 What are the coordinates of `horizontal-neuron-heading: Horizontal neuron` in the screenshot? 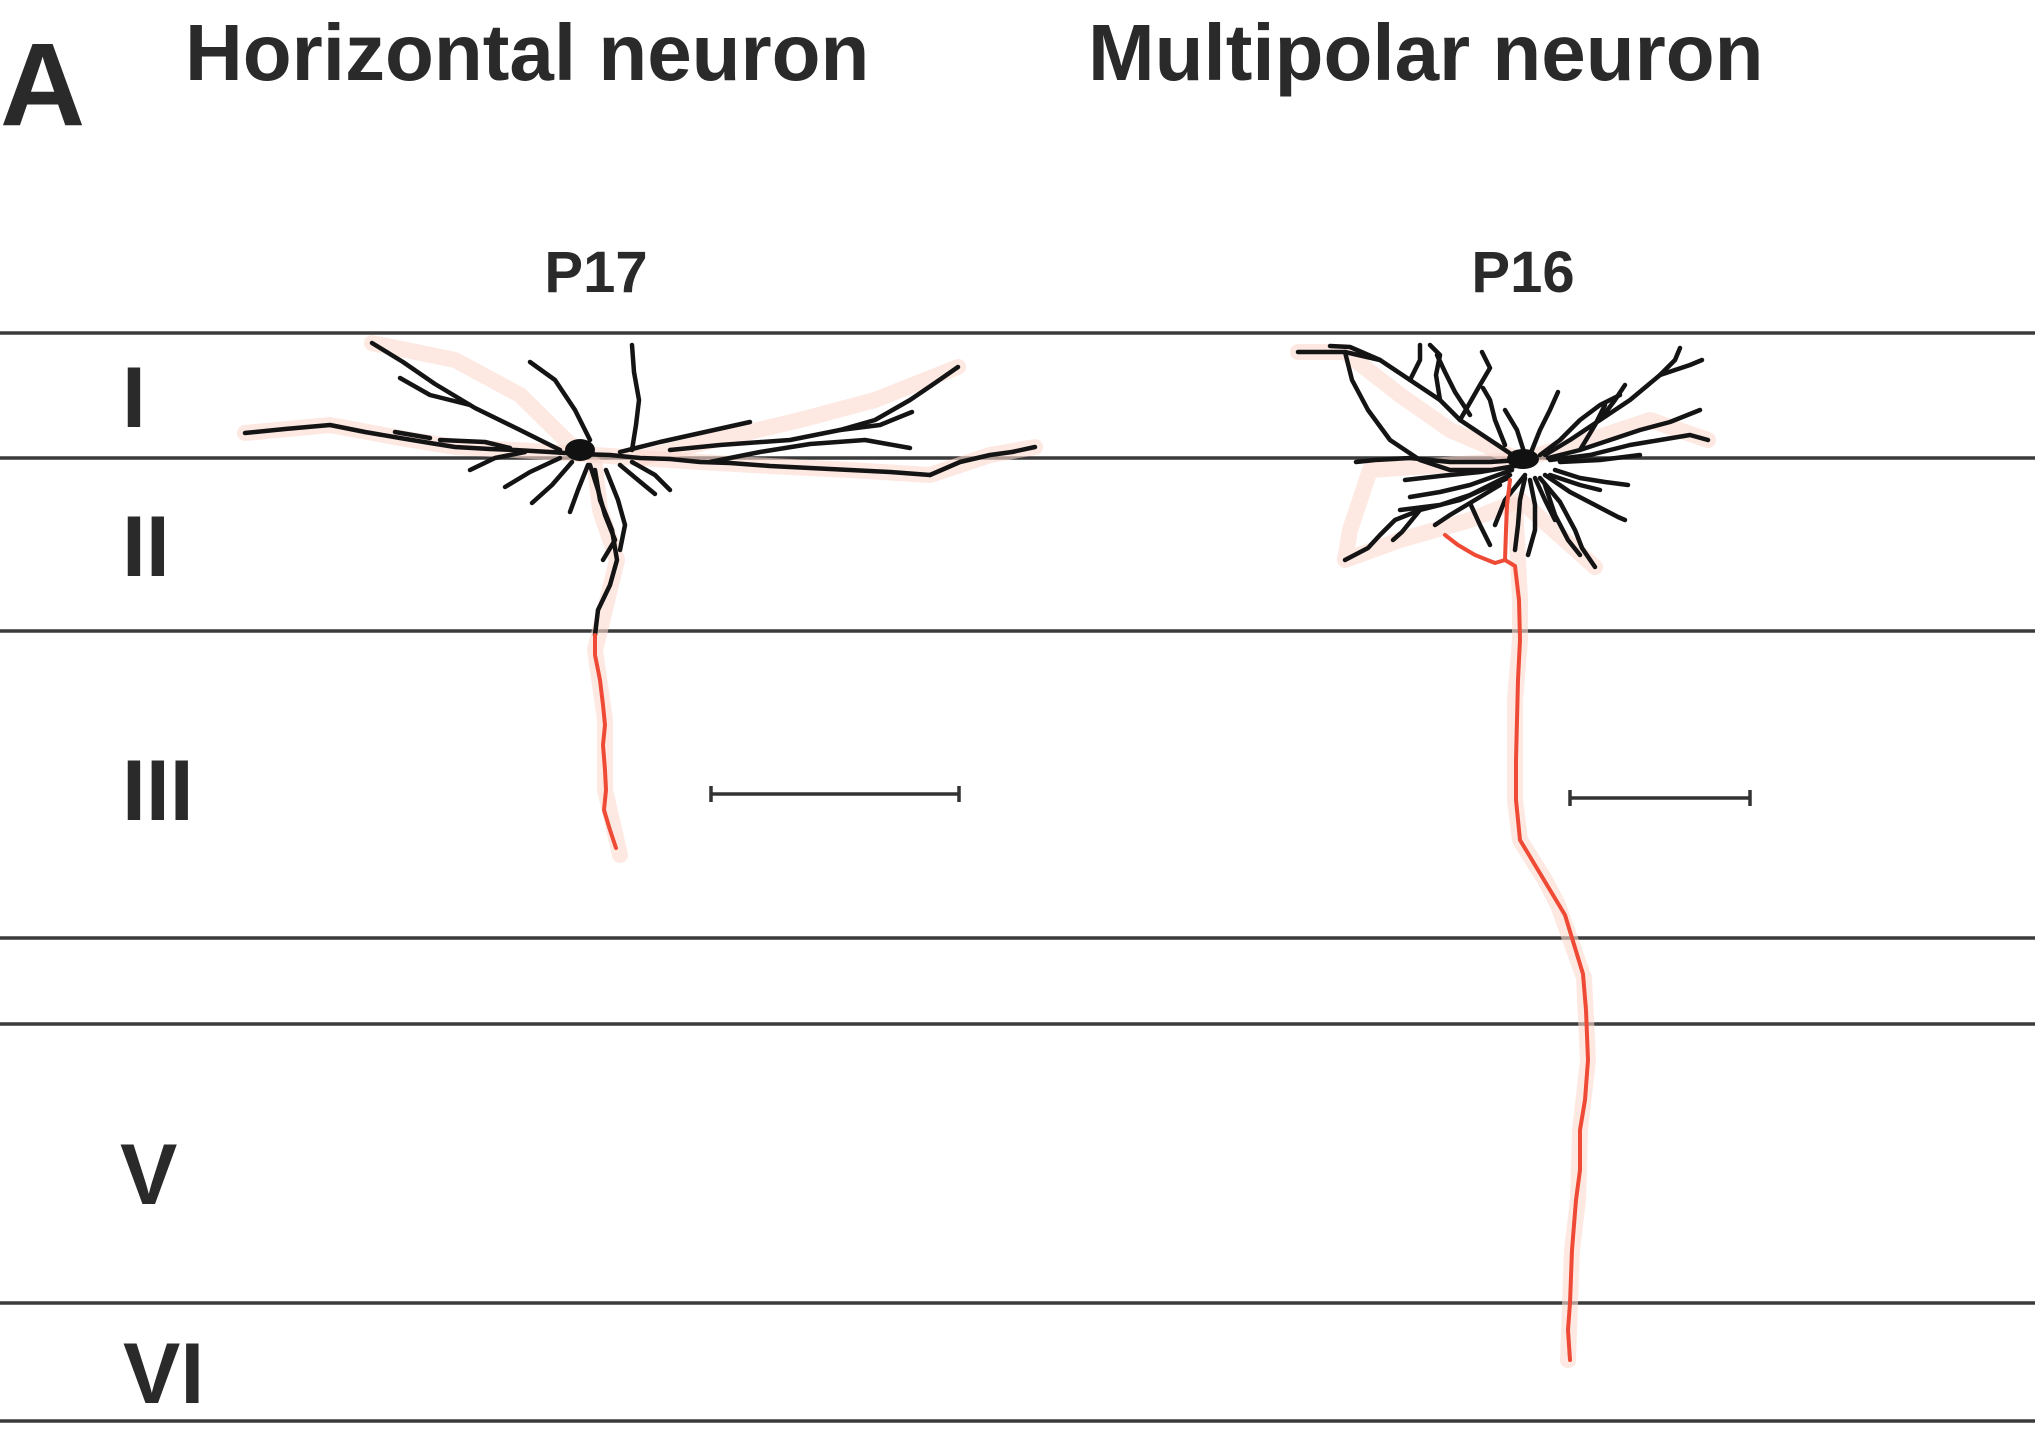 It's located at (527, 52).